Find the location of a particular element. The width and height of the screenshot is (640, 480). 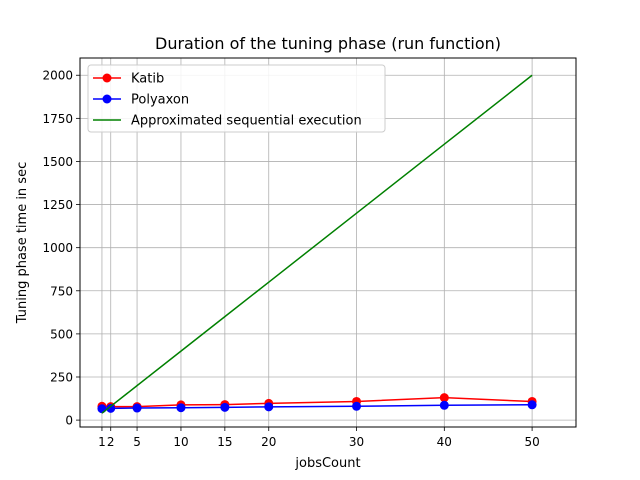

y-axis-label: Tuning phase time in sec is located at coordinates (22, 243).